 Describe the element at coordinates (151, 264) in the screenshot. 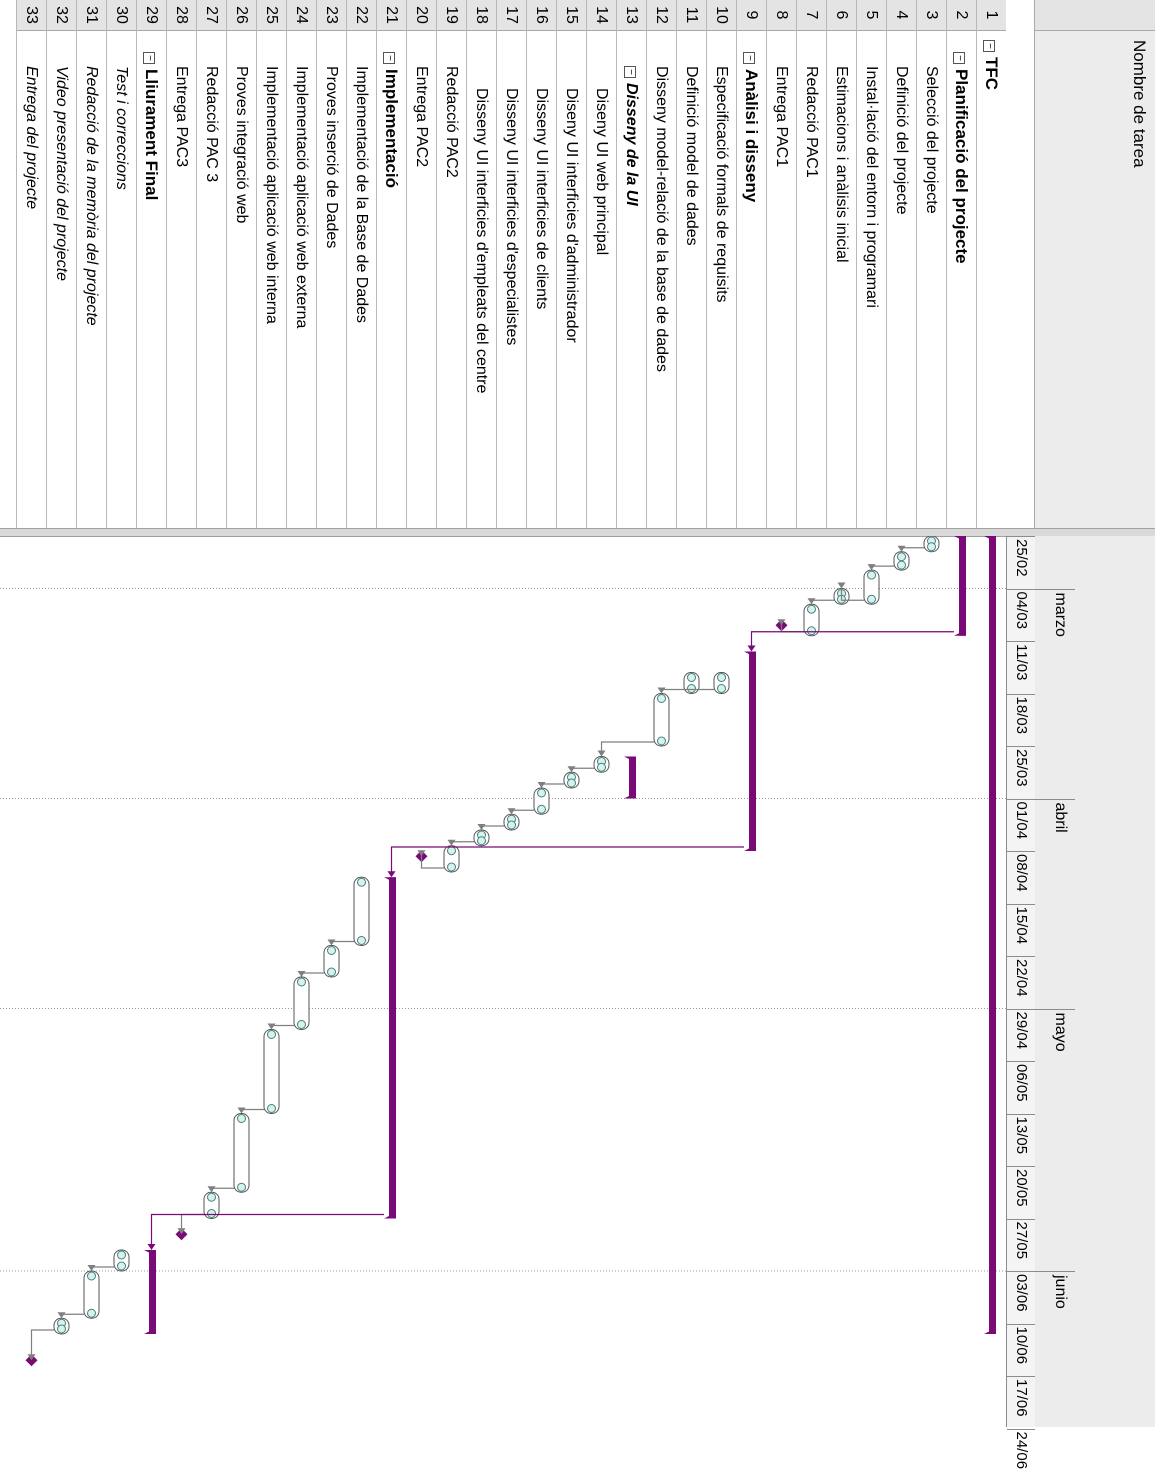

I see `task-row: 29−Lliurament Final` at that location.